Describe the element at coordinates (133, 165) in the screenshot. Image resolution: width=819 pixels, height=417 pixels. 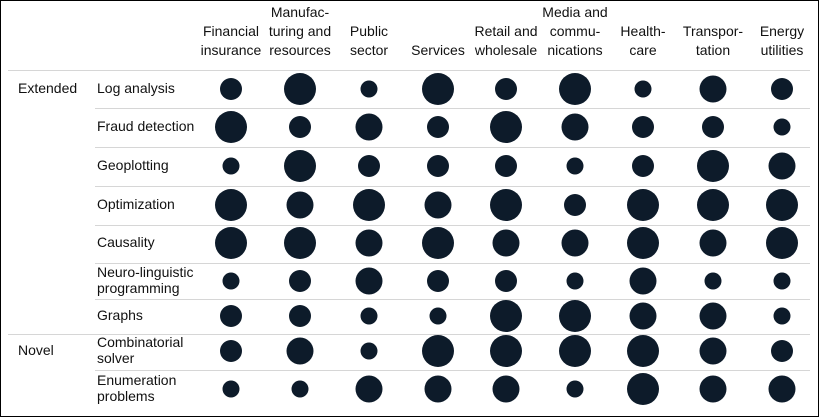
I see `row-label: Geoplotting` at that location.